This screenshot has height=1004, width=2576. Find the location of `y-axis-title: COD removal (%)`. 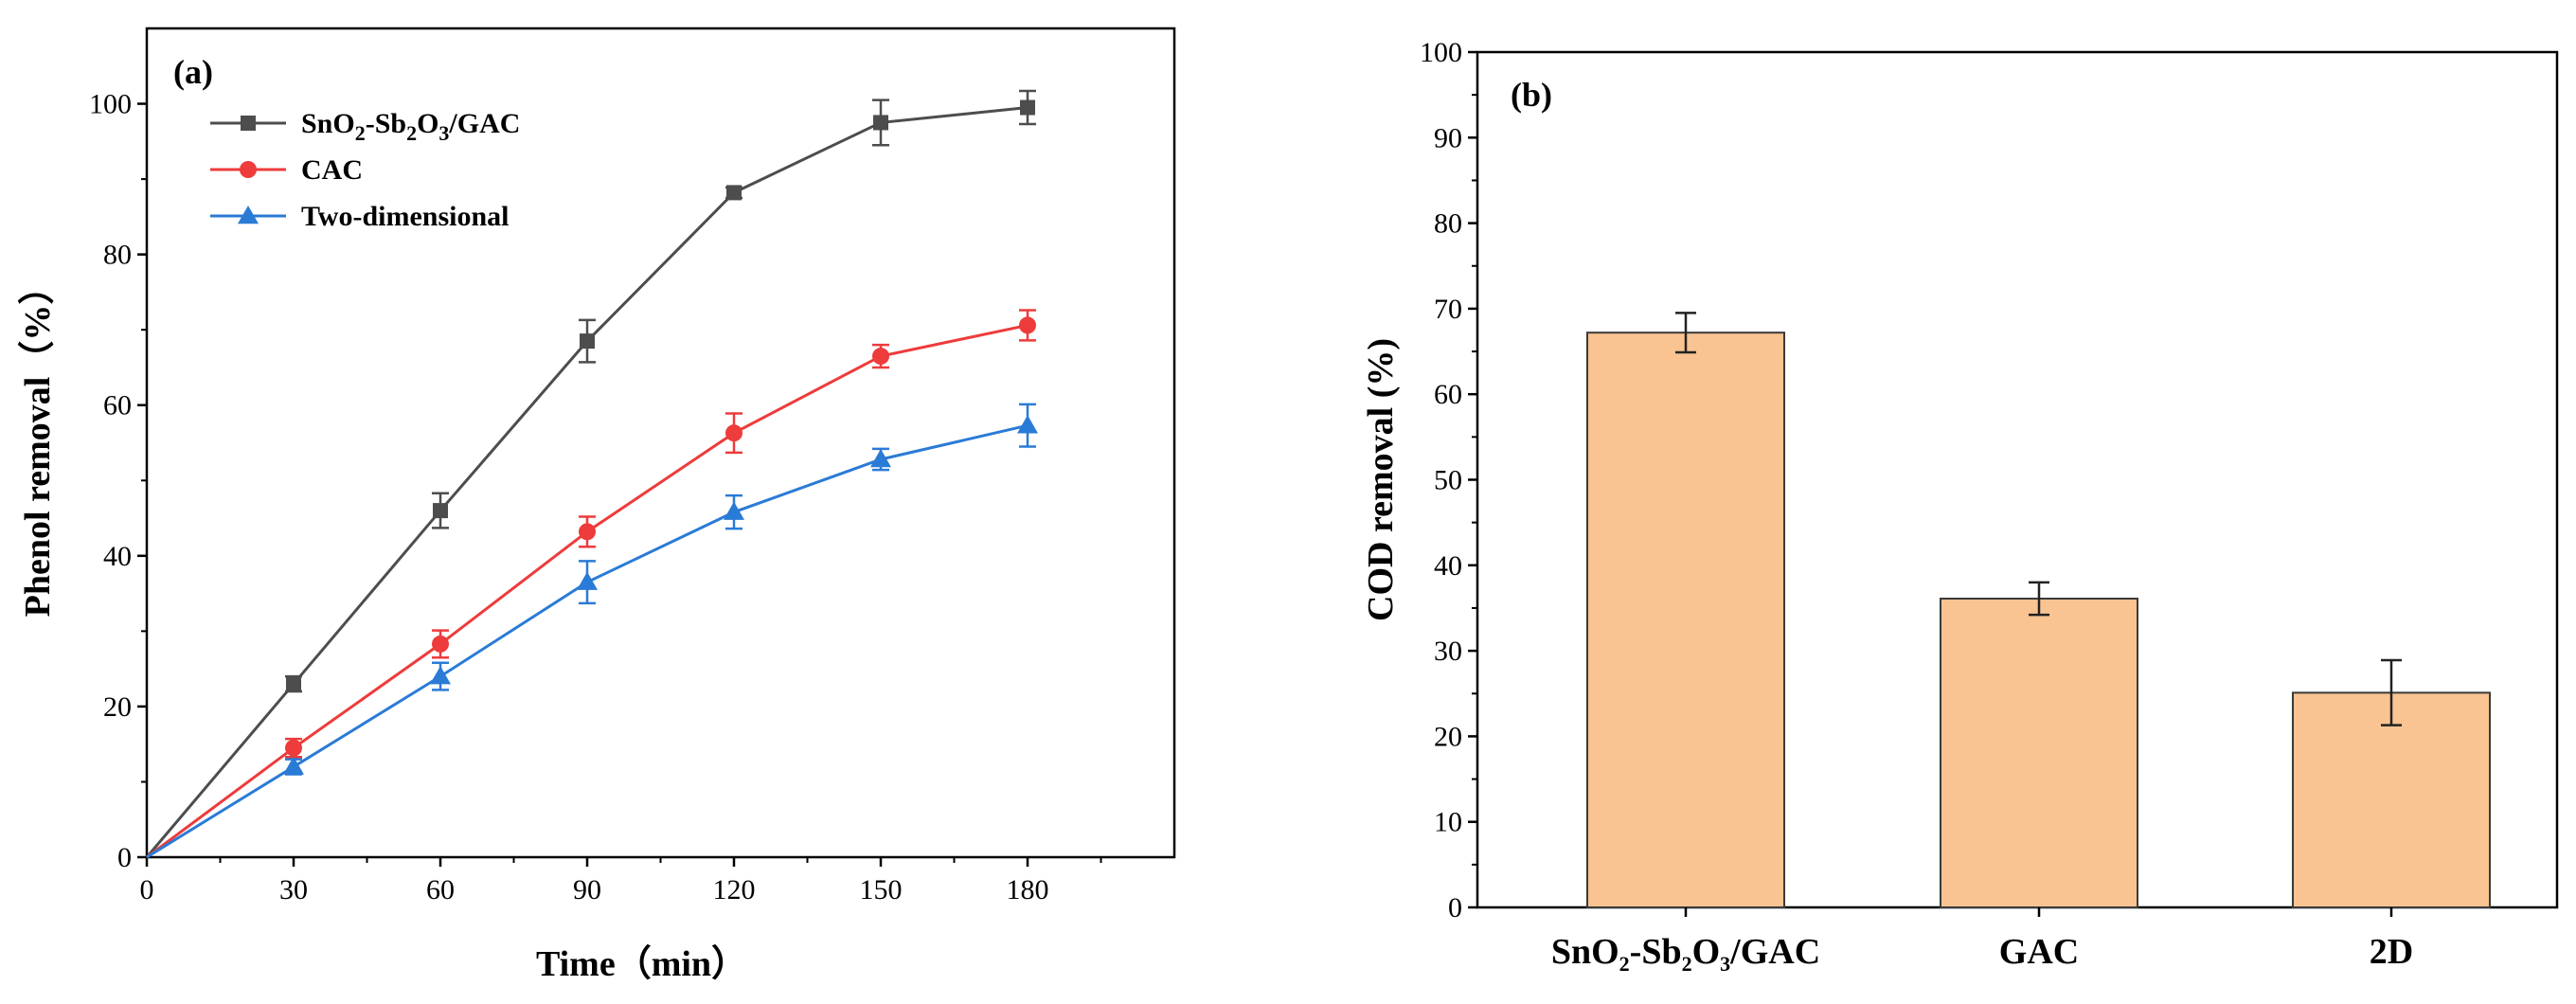

y-axis-title: COD removal (%) is located at coordinates (1381, 479).